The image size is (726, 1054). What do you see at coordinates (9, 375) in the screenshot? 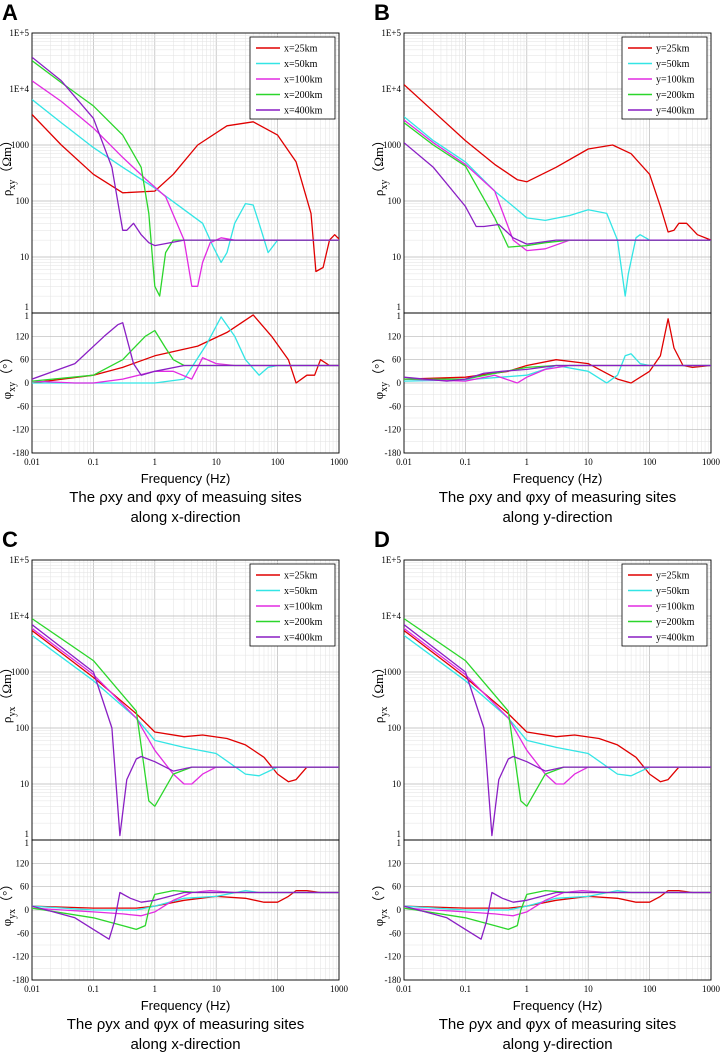
I see `phase-axis-label: φxy（°）` at bounding box center [9, 375].